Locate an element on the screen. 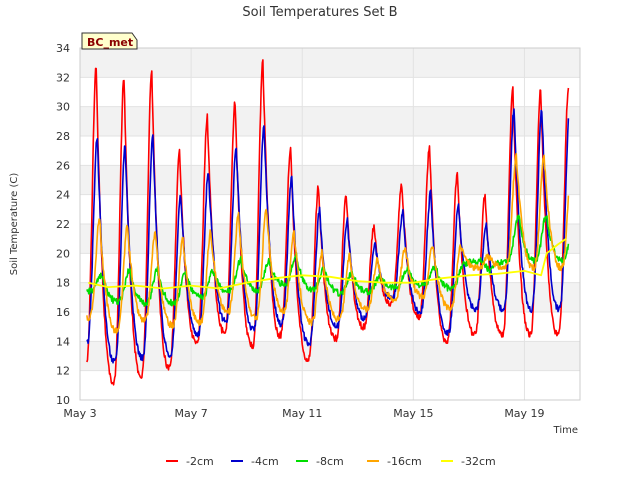 The image size is (640, 480). x-tick-label: May 11 is located at coordinates (302, 413).